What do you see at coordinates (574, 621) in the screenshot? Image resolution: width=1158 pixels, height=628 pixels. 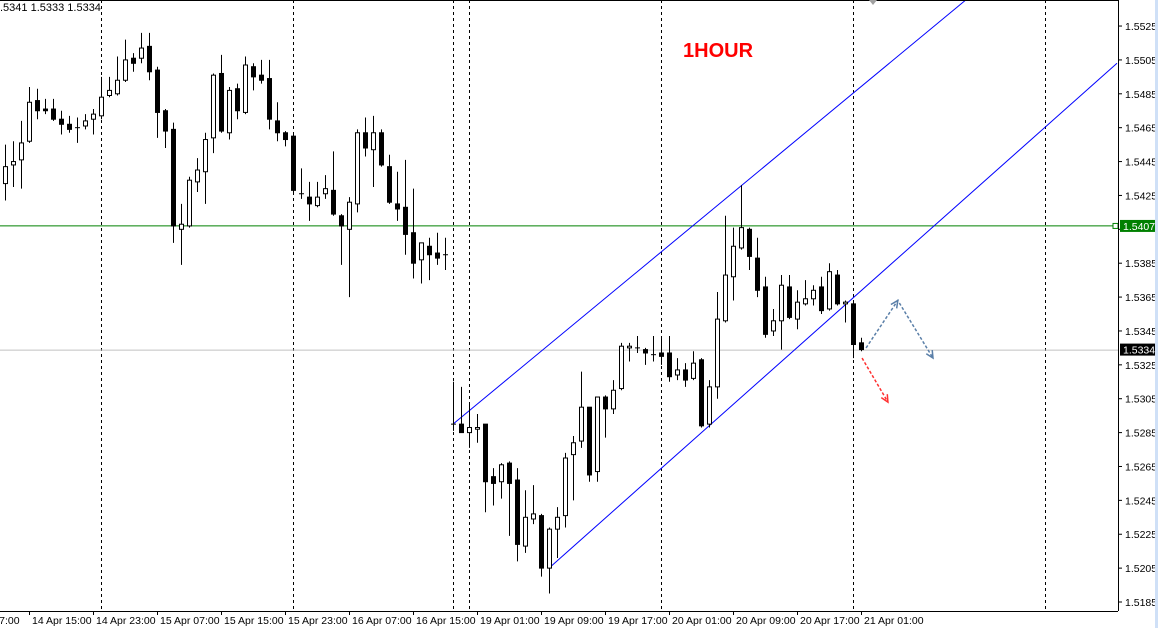 I see `time-tick-label: 19 Apr 09:00` at bounding box center [574, 621].